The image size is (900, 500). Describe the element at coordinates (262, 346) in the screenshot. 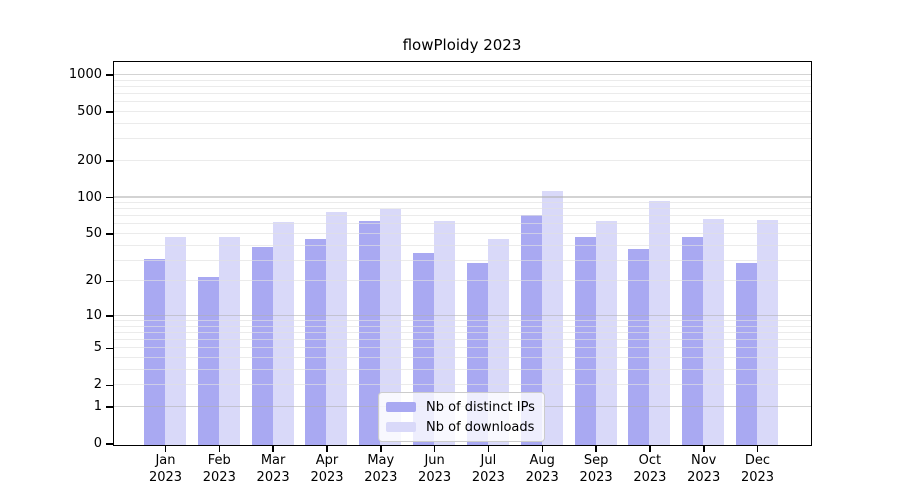

I see `bar-distinct-ips-mar-2023` at that location.